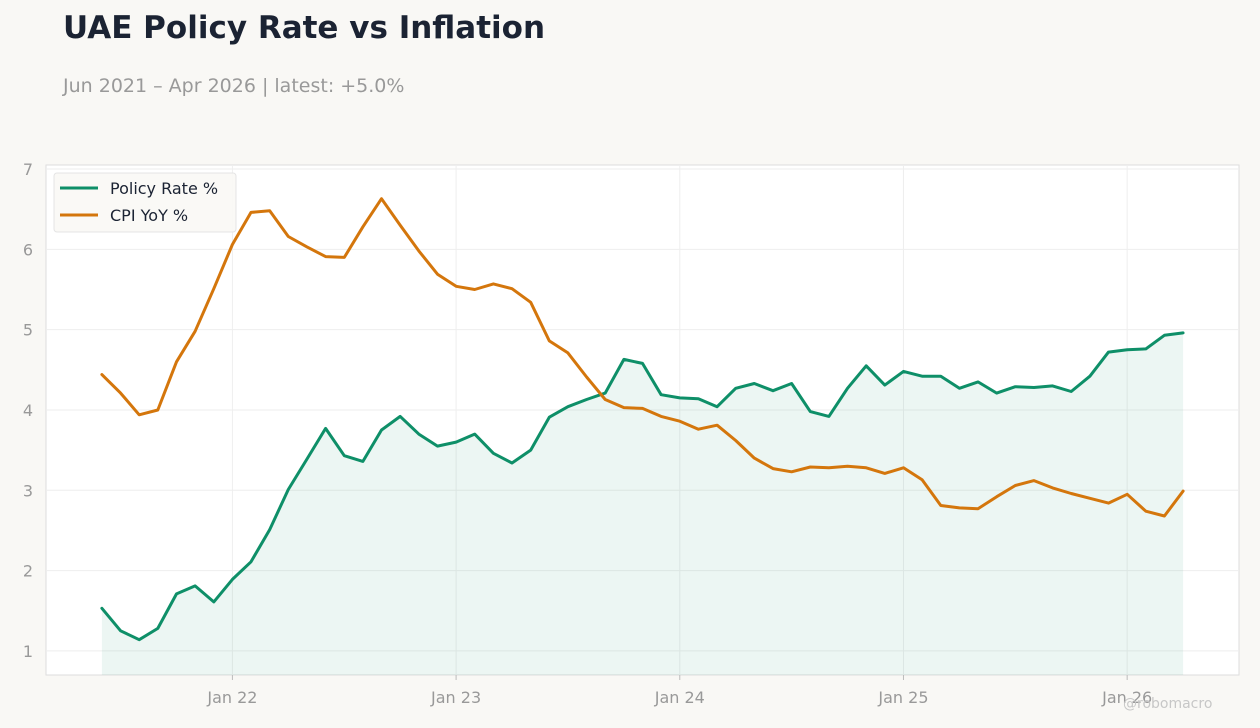 The width and height of the screenshot is (1260, 728). What do you see at coordinates (679, 697) in the screenshot?
I see `x-tick-label: Jan 24` at bounding box center [679, 697].